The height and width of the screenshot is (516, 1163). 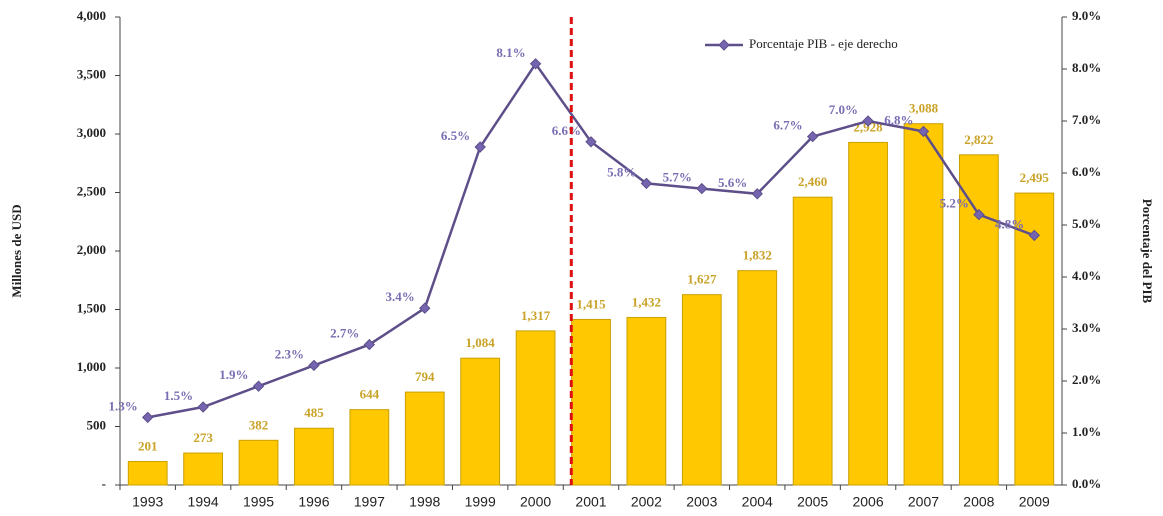 I want to click on line-value-label: 6.6%, so click(x=566, y=130).